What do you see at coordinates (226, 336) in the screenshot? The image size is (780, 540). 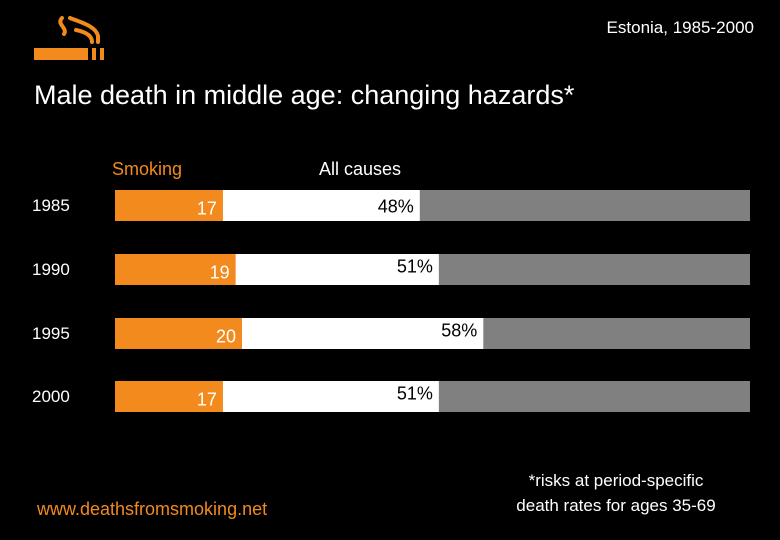 I see `smoking-value-label: 20` at bounding box center [226, 336].